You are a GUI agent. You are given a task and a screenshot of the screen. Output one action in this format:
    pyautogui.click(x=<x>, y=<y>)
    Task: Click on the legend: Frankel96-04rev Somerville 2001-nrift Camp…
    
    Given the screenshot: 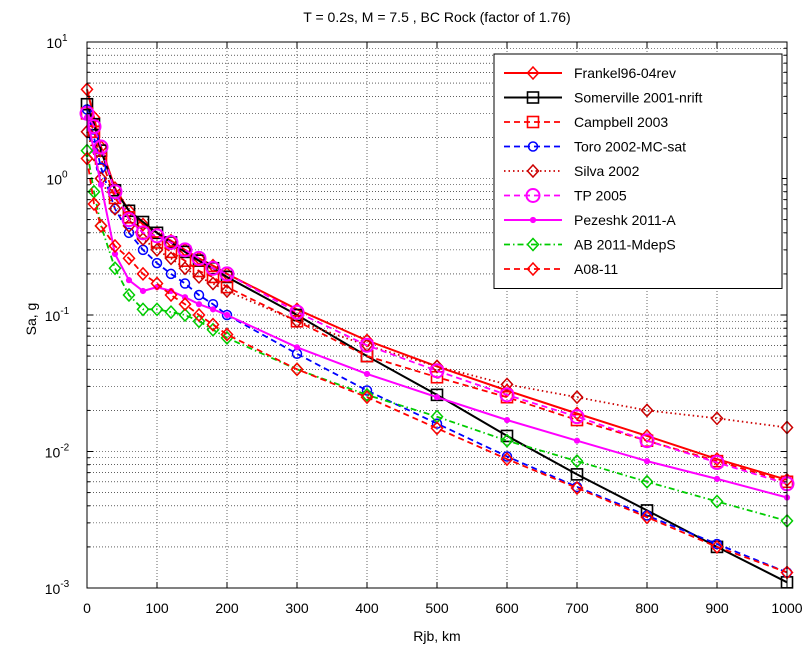 What is the action you would take?
    pyautogui.click(x=638, y=171)
    